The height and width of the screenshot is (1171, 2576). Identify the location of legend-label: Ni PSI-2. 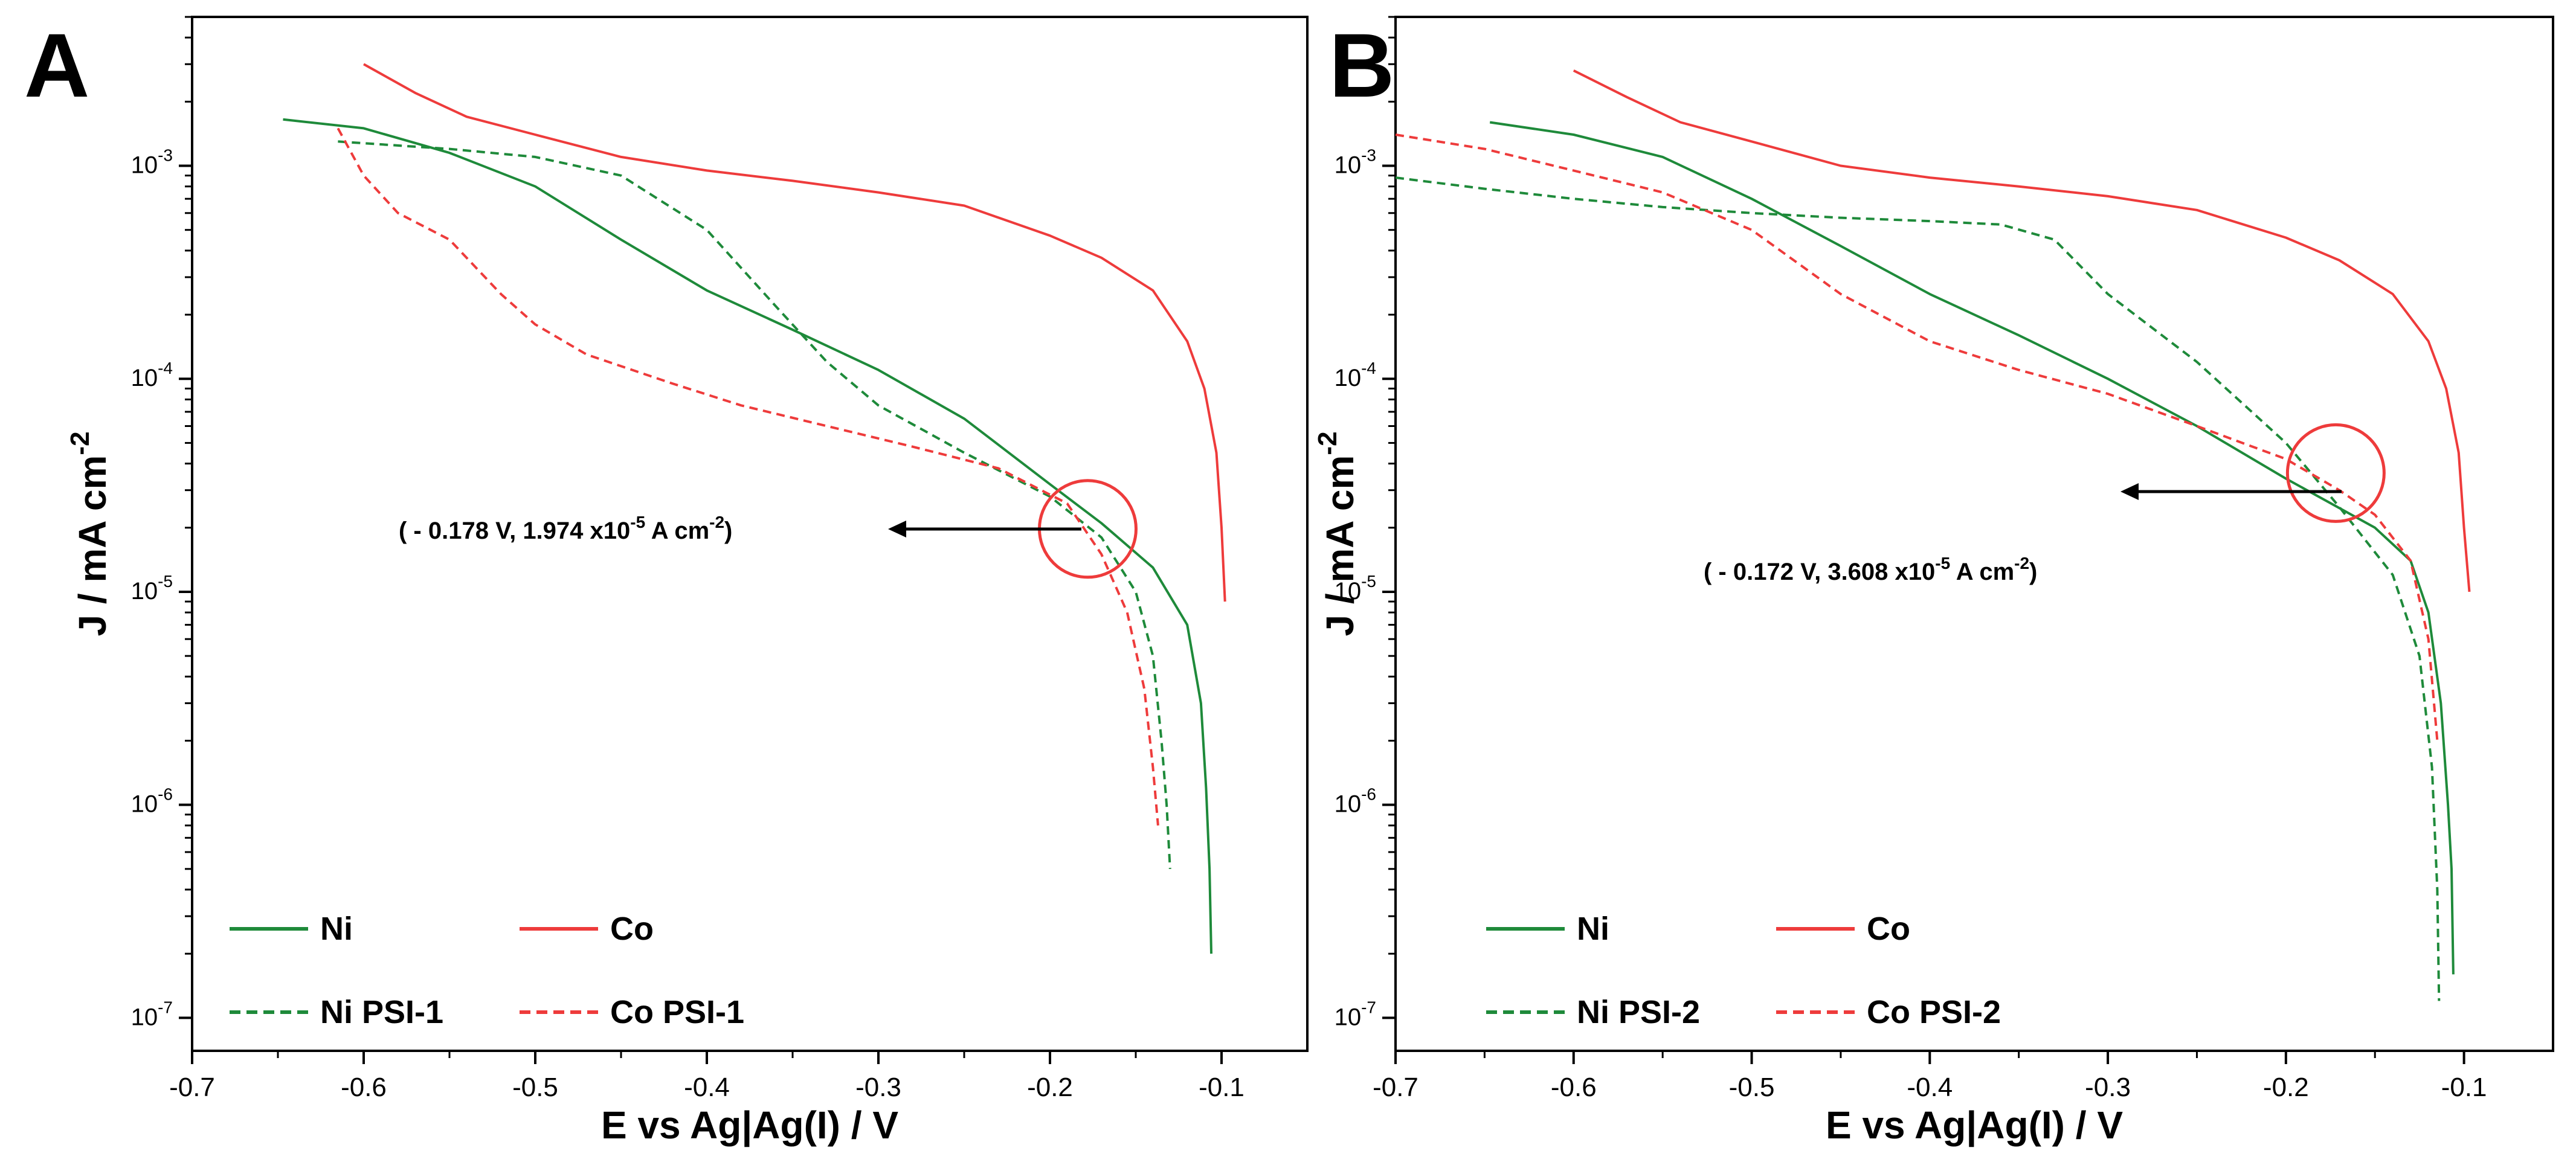
(1639, 1012).